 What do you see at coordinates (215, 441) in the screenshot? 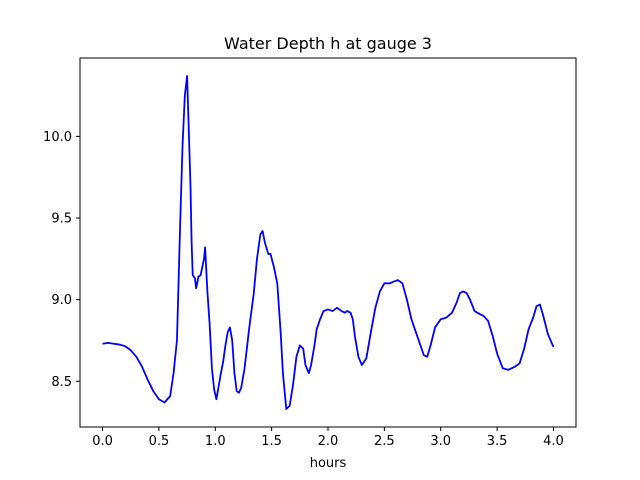
I see `x-tick-label: 1.0` at bounding box center [215, 441].